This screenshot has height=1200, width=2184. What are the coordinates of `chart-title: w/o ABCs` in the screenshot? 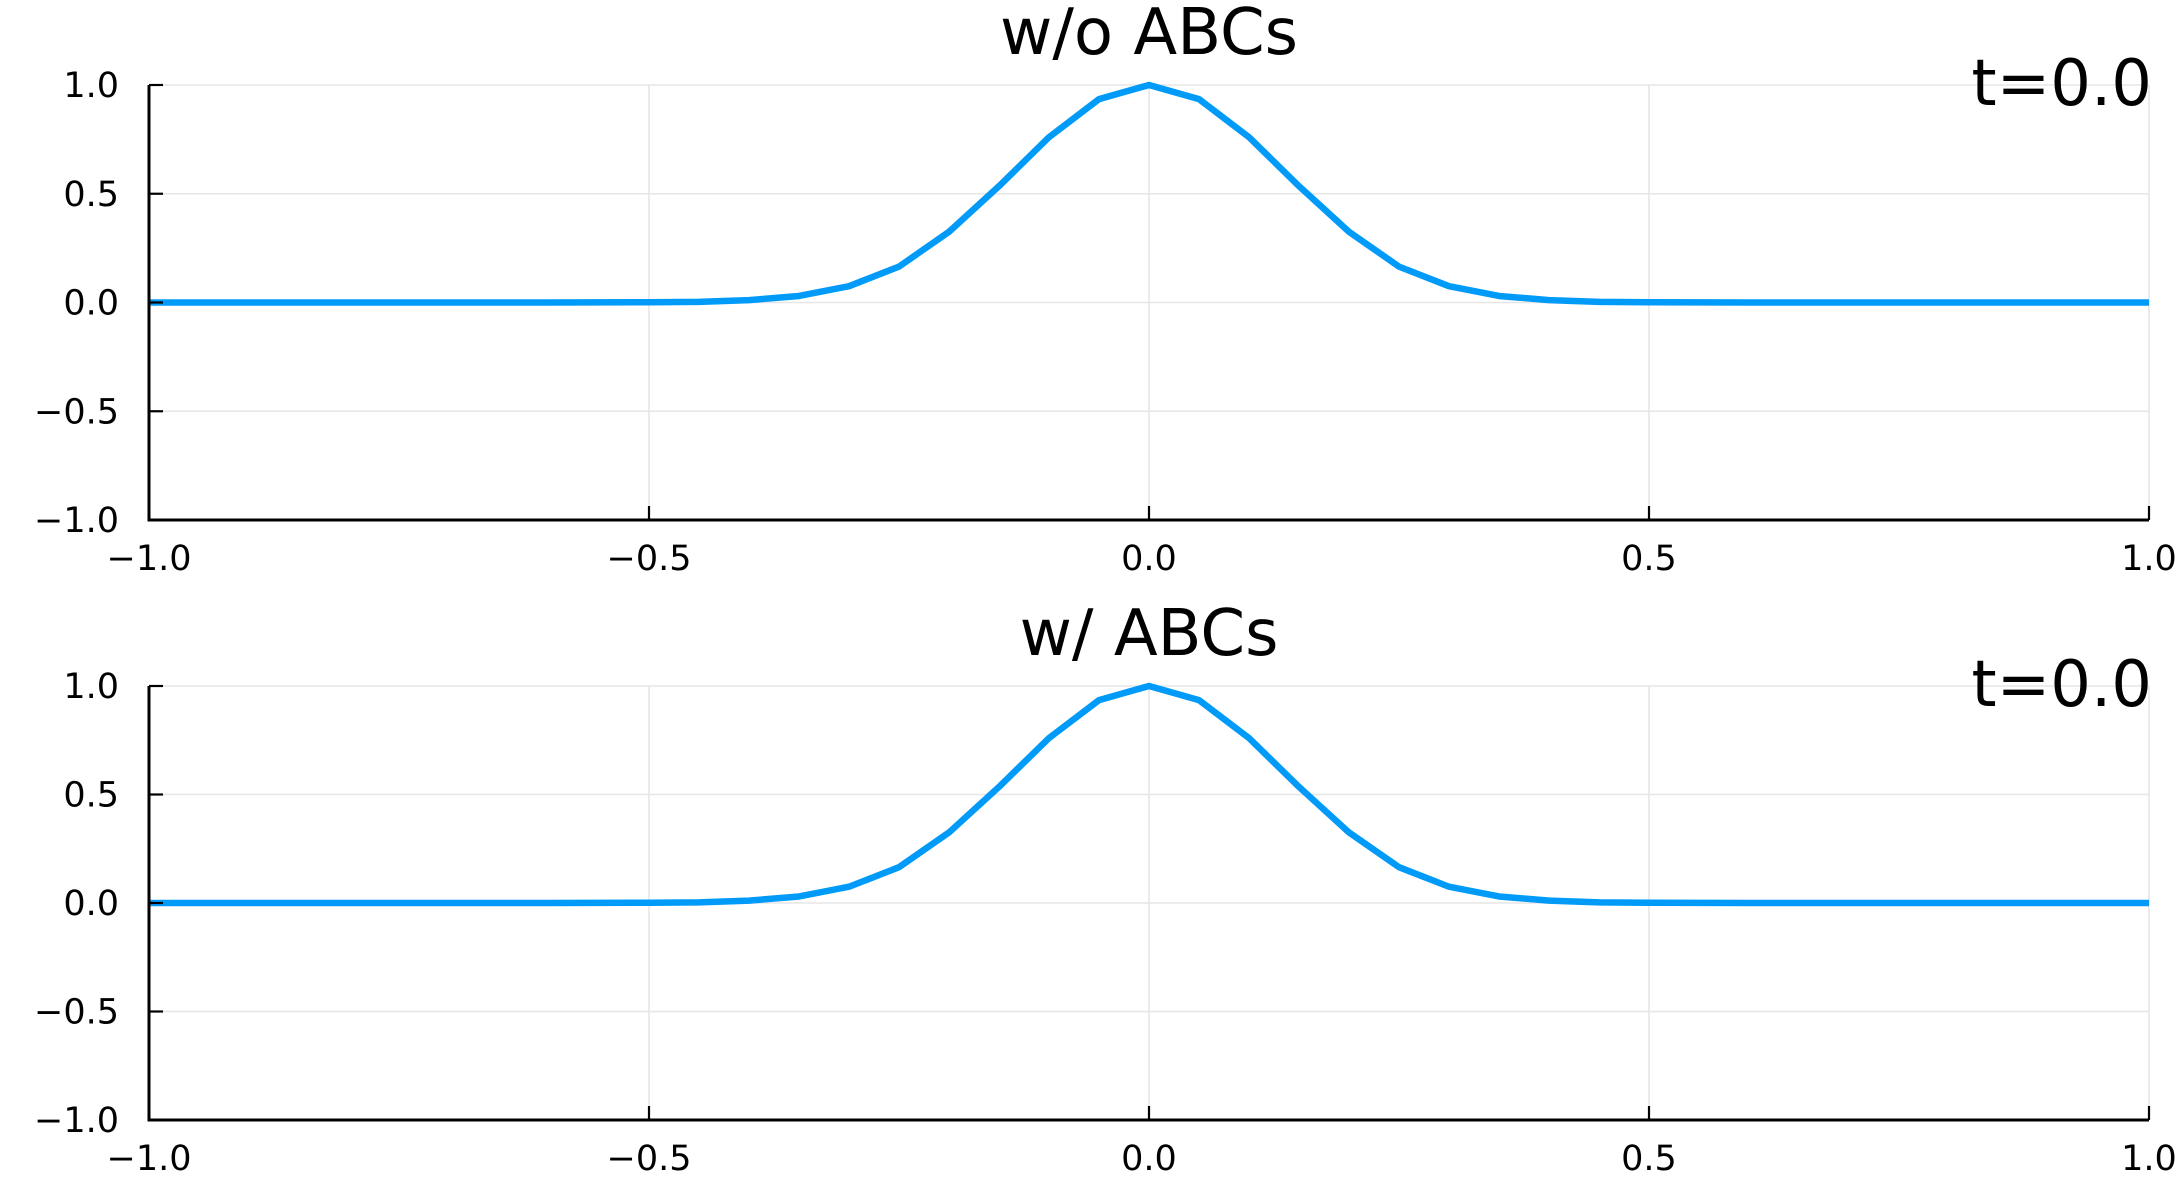 It's located at (1149, 35).